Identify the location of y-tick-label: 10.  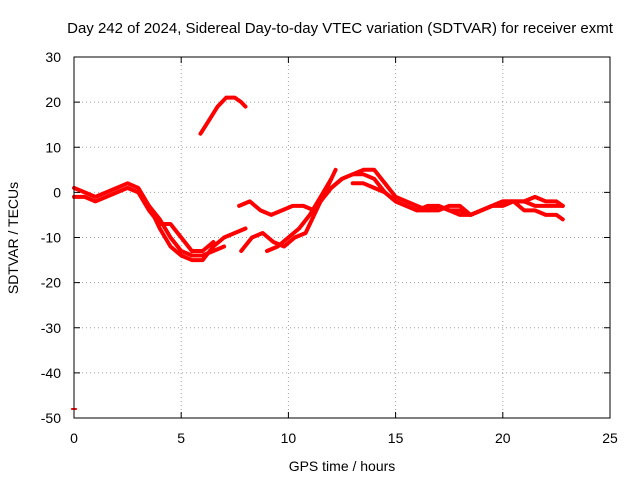
(53, 147).